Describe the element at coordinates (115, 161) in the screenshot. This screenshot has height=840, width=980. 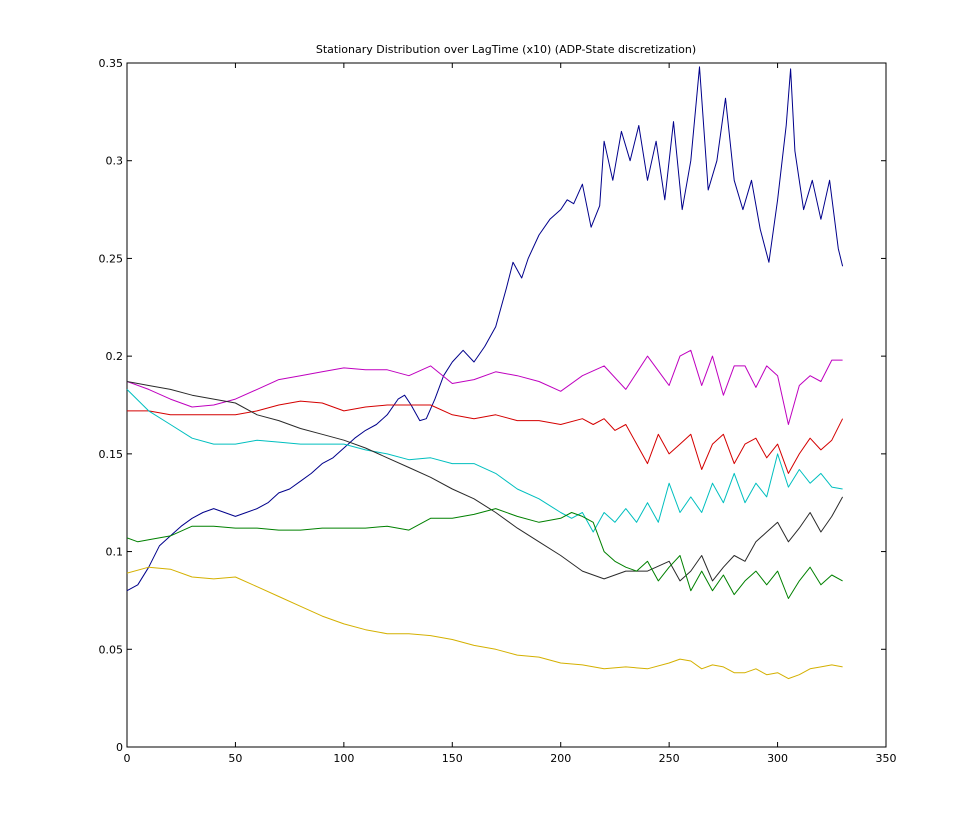
I see `y-tick-label: 0.3` at that location.